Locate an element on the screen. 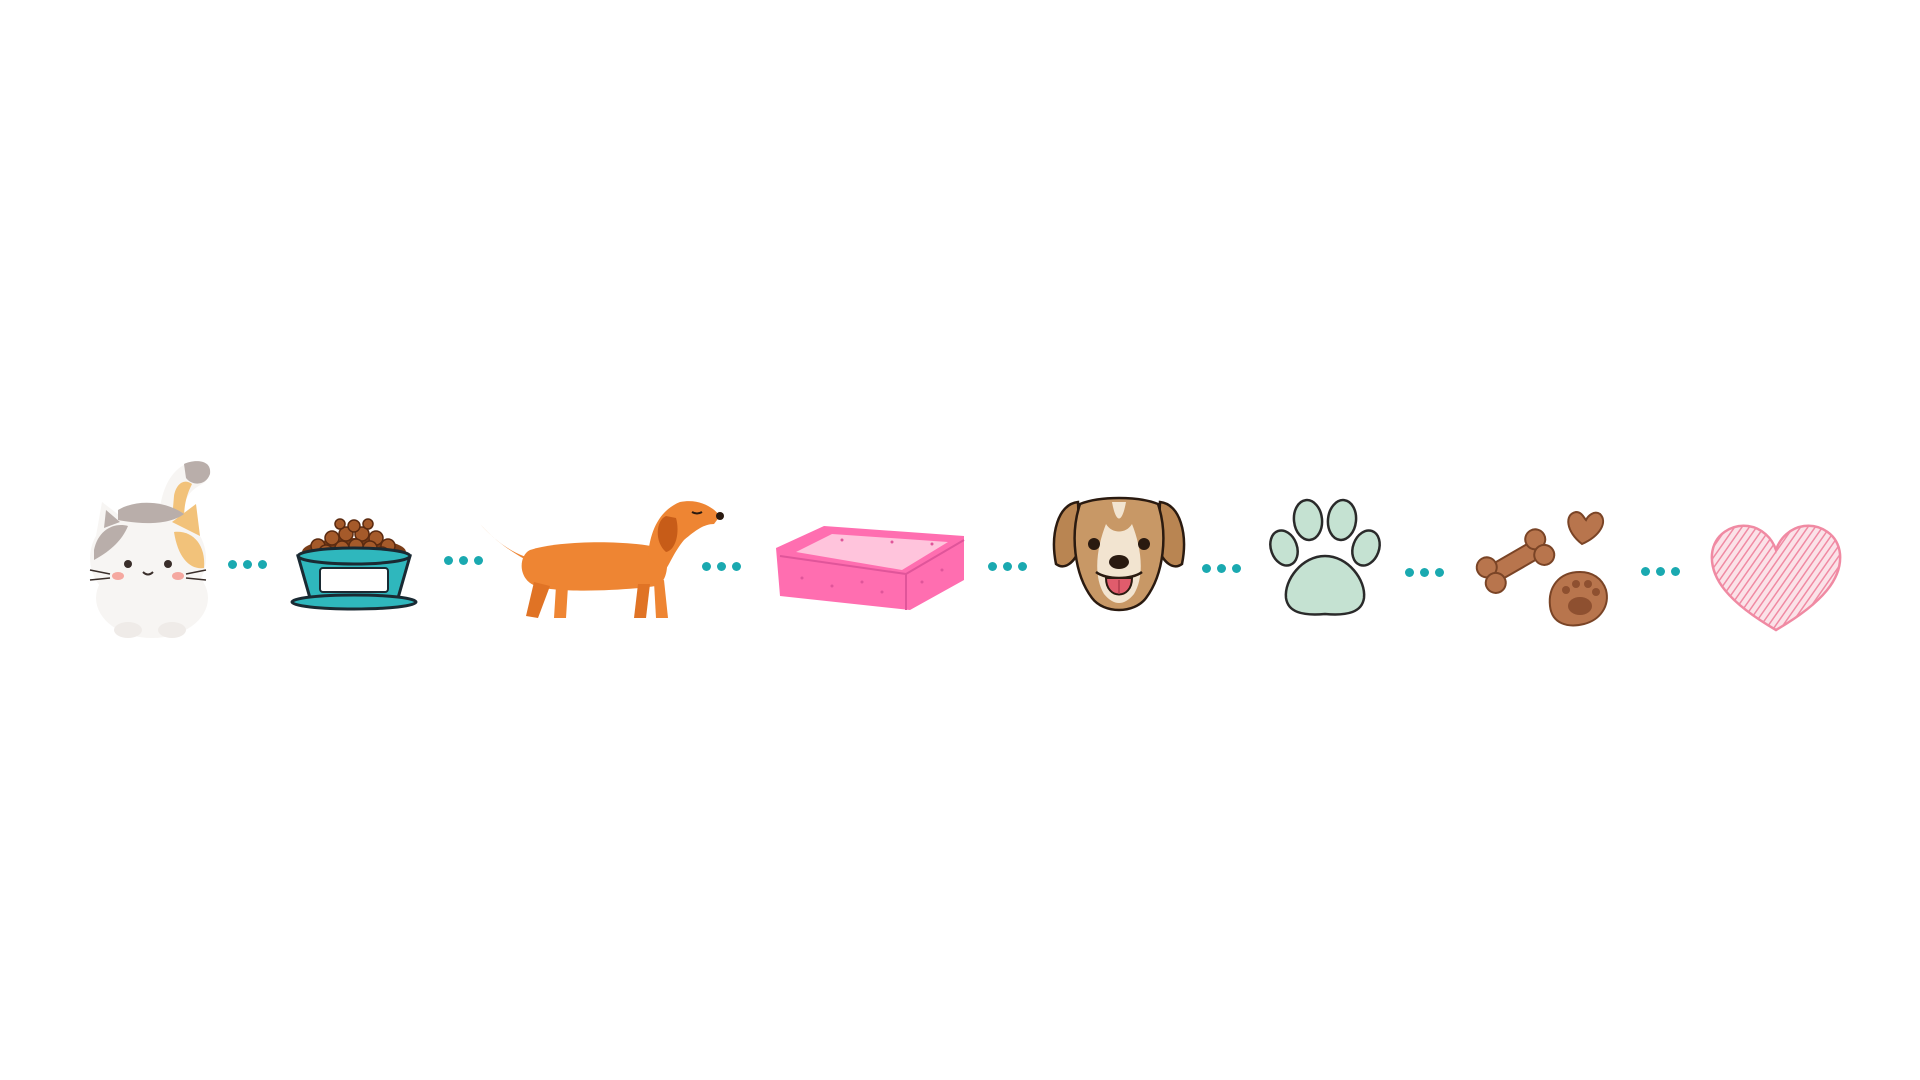 The height and width of the screenshot is (1080, 1920). dachshund-icon is located at coordinates (600, 560).